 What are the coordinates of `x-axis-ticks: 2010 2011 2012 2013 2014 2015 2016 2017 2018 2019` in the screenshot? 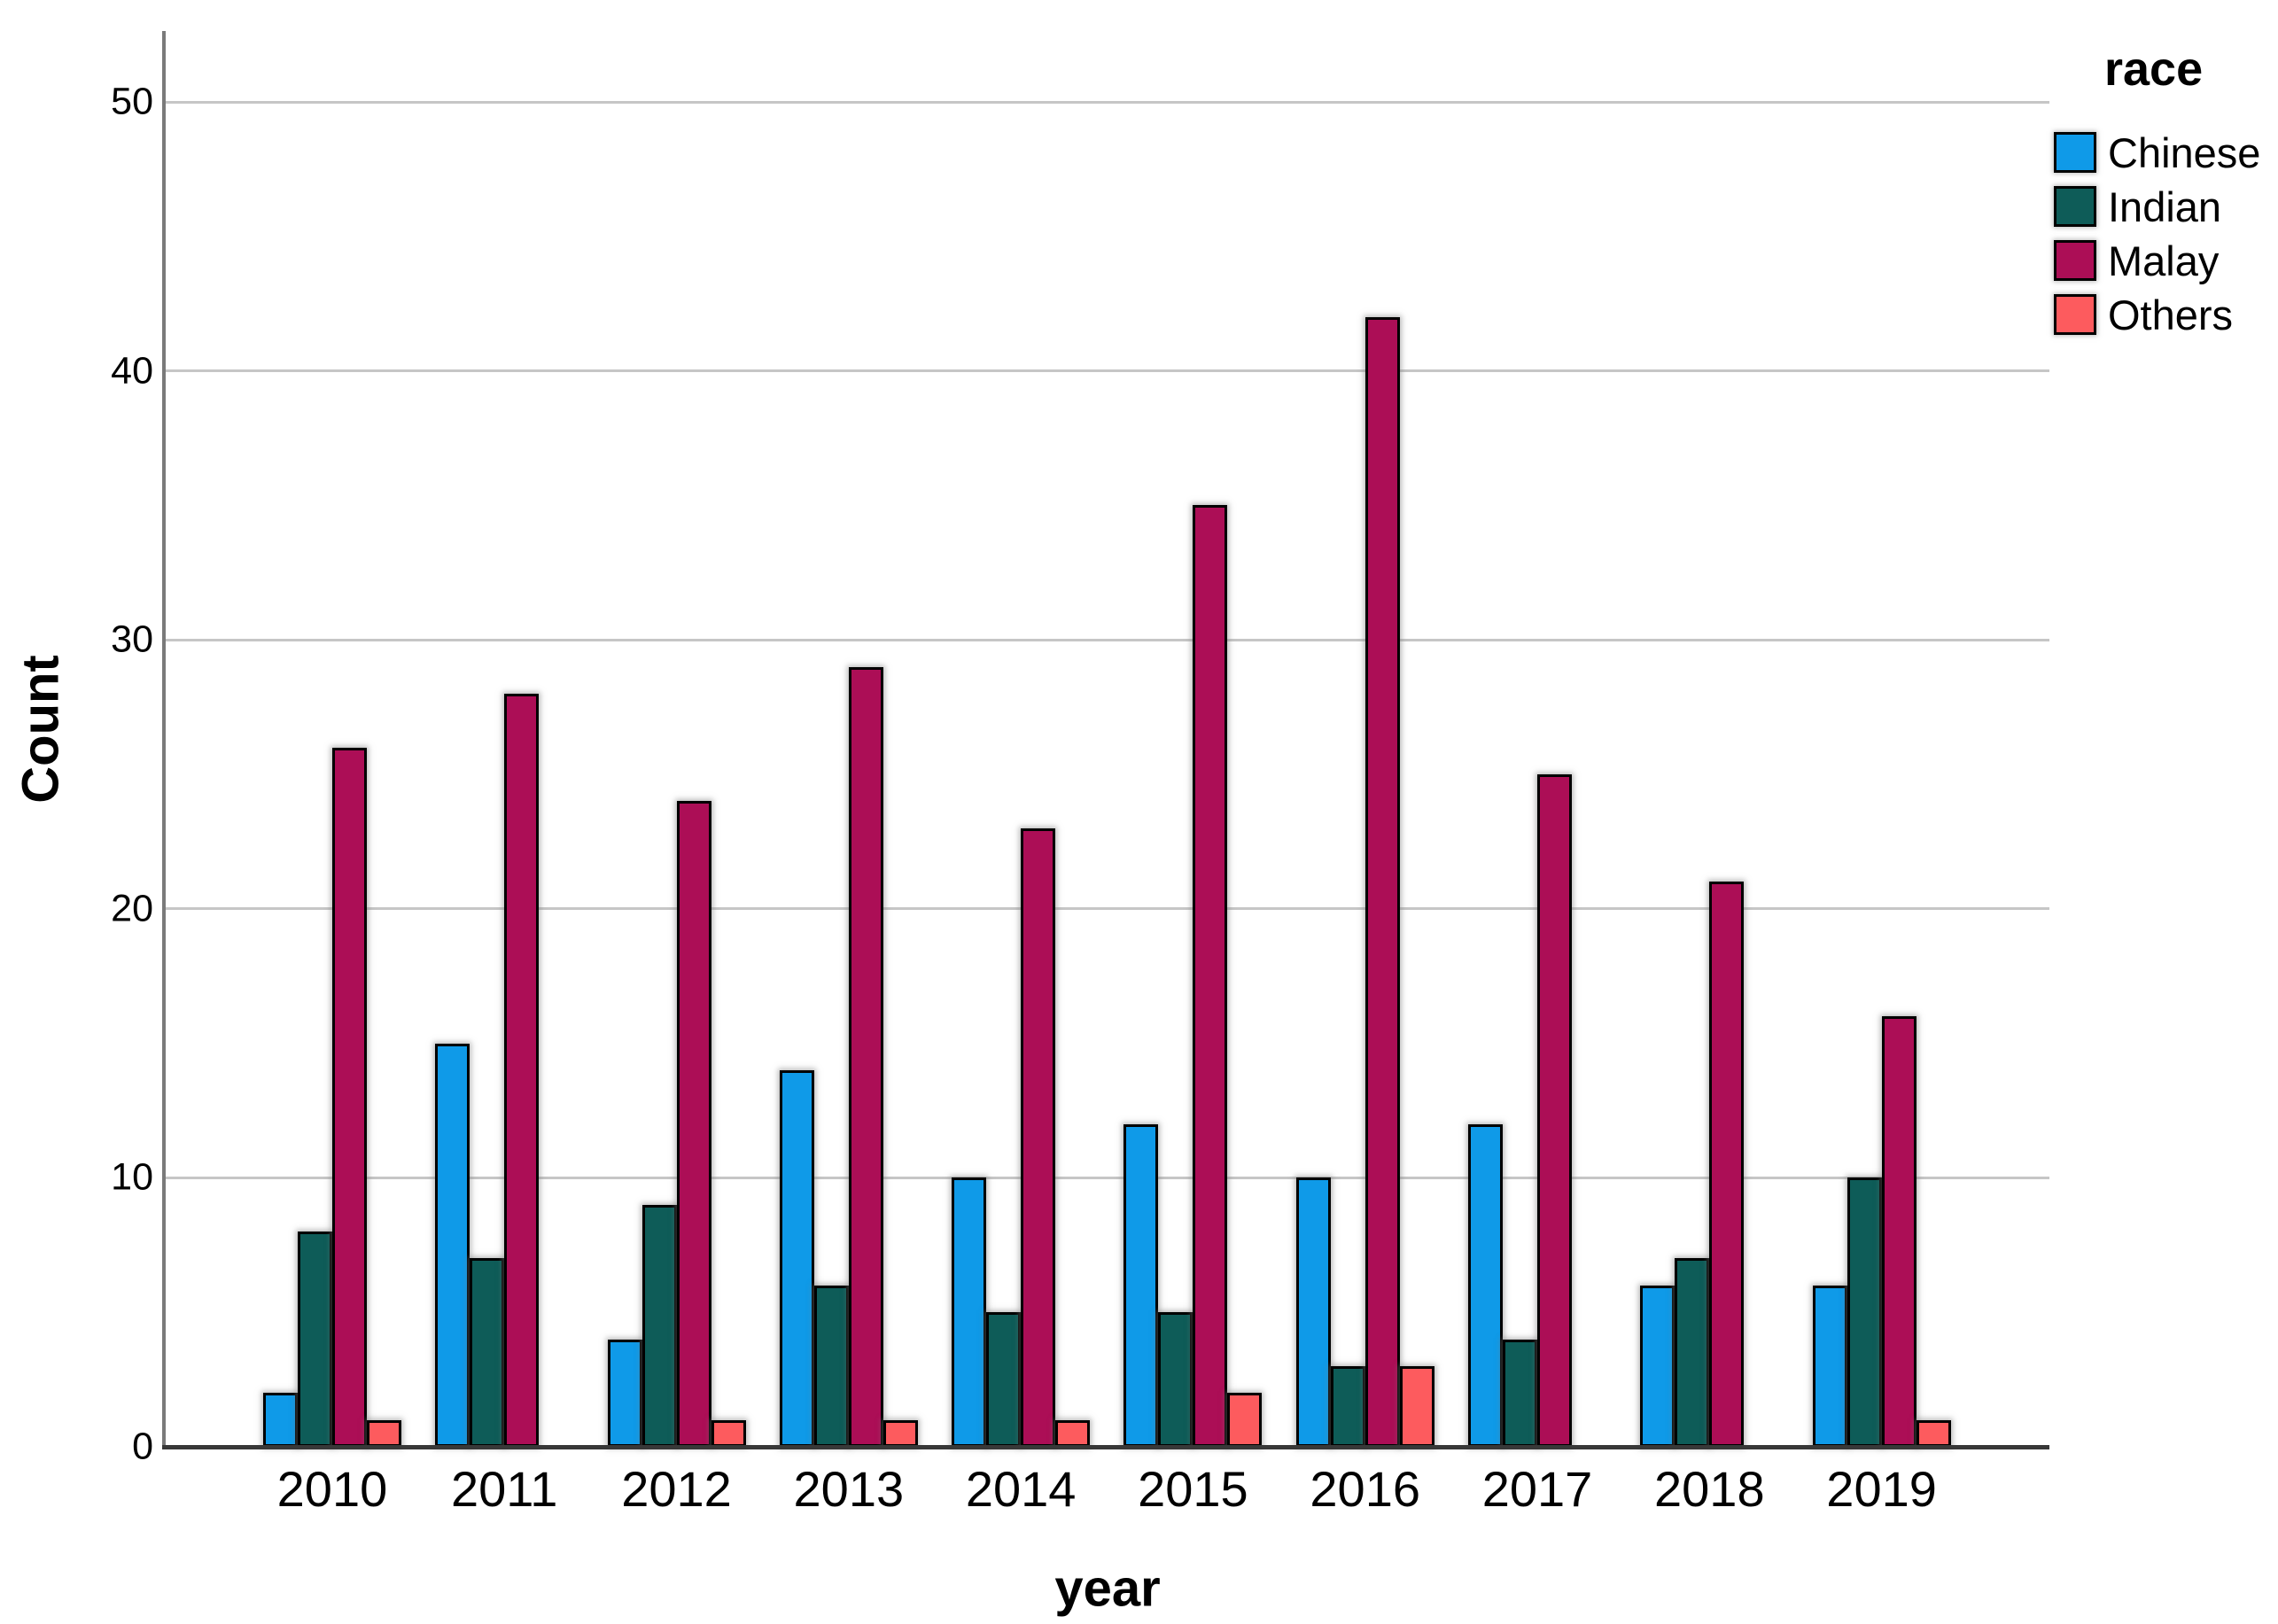 It's located at (1107, 1498).